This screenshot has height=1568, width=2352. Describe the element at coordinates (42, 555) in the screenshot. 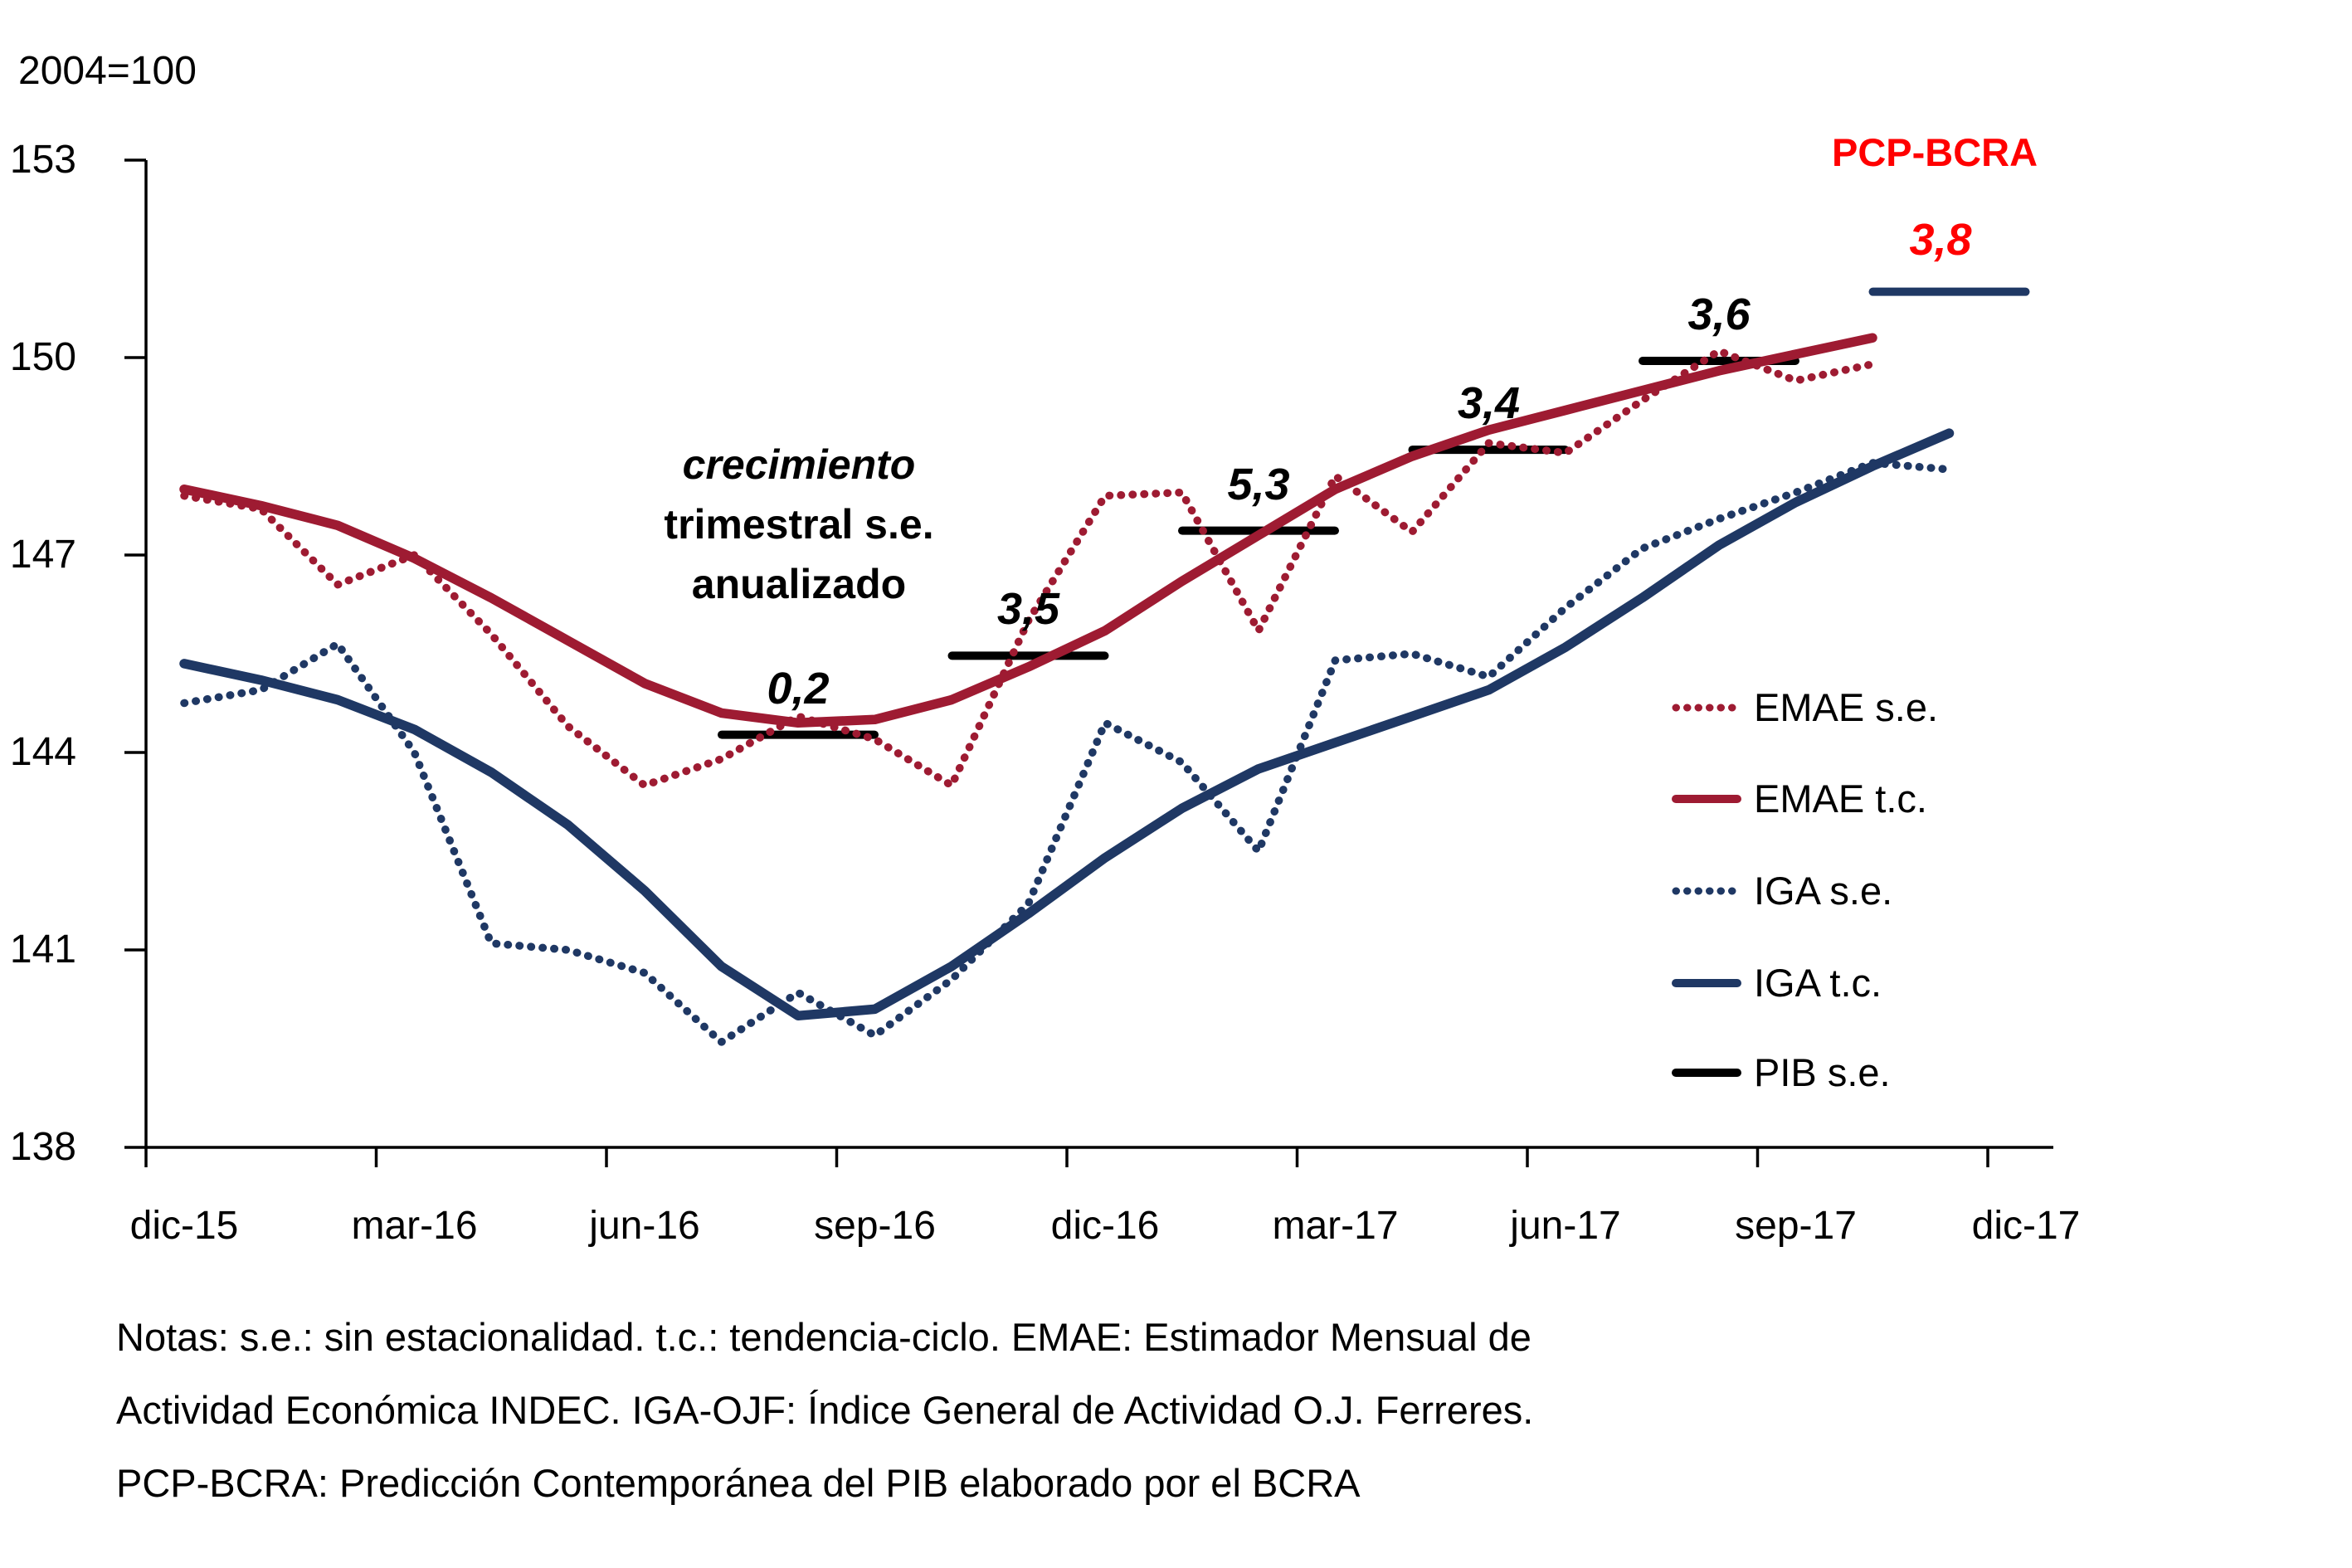

I see `y-tick-label: 147` at that location.